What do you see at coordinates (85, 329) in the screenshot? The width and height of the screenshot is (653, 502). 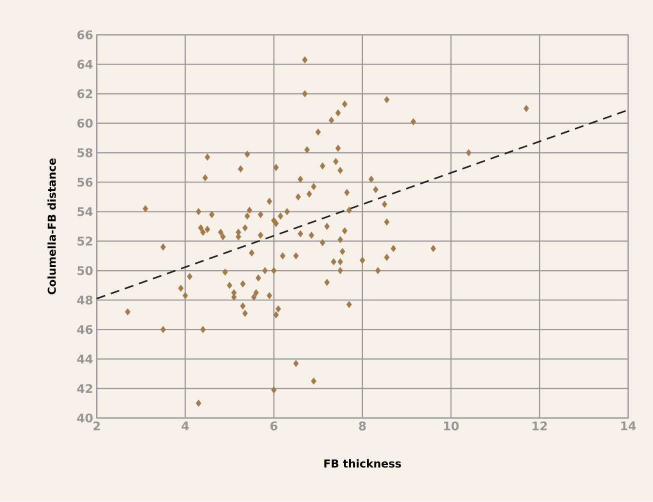 I see `y-tick-label: 46` at bounding box center [85, 329].